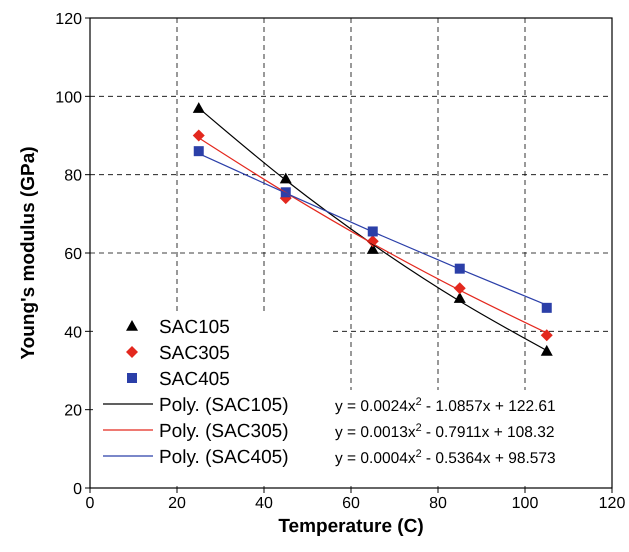 The height and width of the screenshot is (552, 629). Describe the element at coordinates (351, 503) in the screenshot. I see `x-tick-label: 60` at that location.